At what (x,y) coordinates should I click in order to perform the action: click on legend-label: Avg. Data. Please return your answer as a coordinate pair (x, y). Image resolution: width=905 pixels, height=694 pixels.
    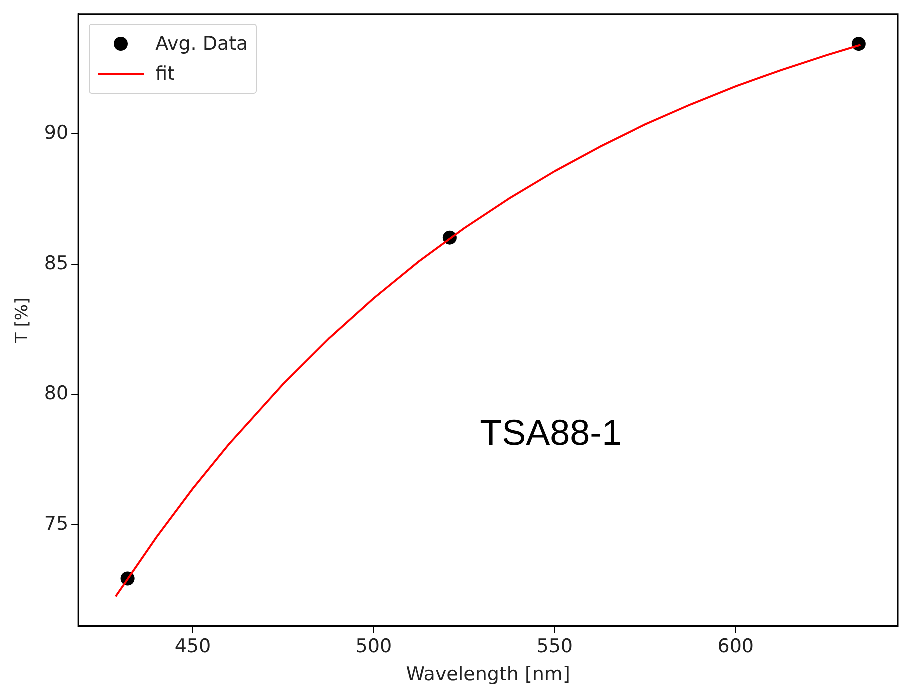
    Looking at the image, I should click on (202, 44).